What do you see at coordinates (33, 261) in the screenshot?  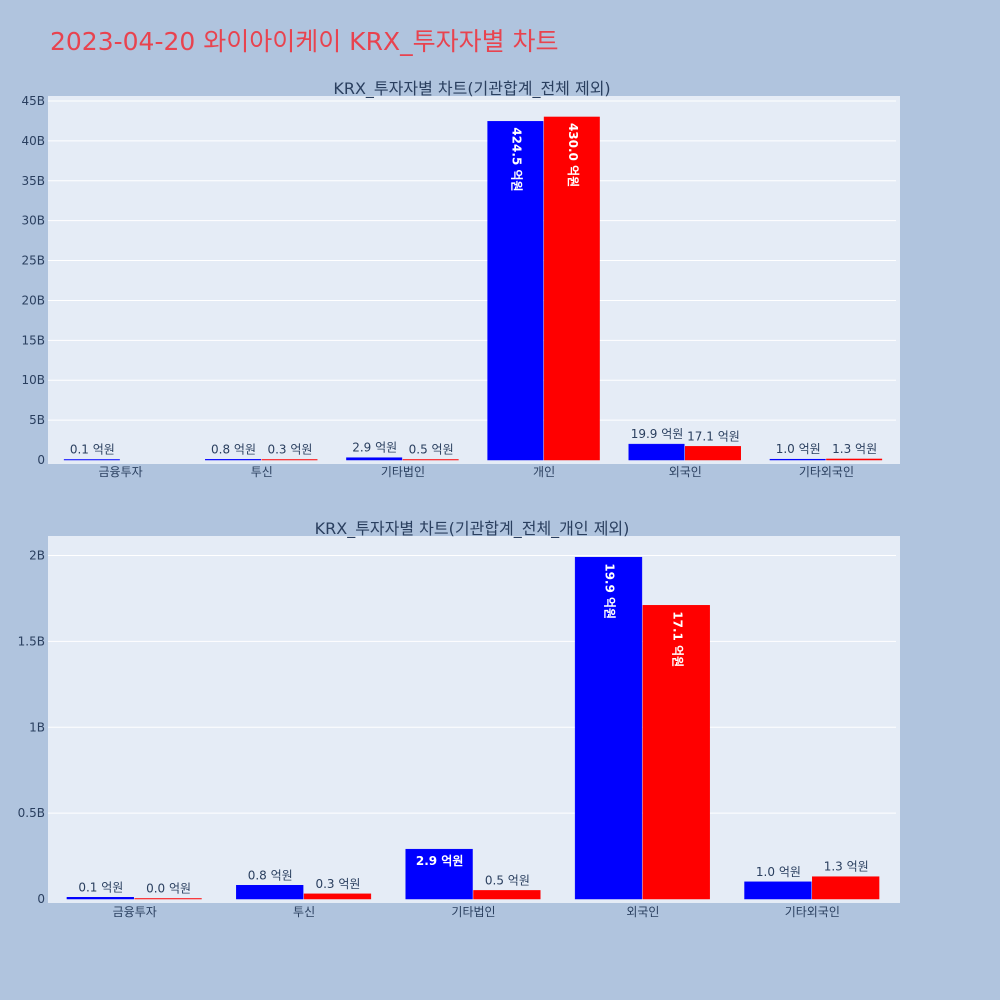 I see `y-tick-label: 25B` at bounding box center [33, 261].